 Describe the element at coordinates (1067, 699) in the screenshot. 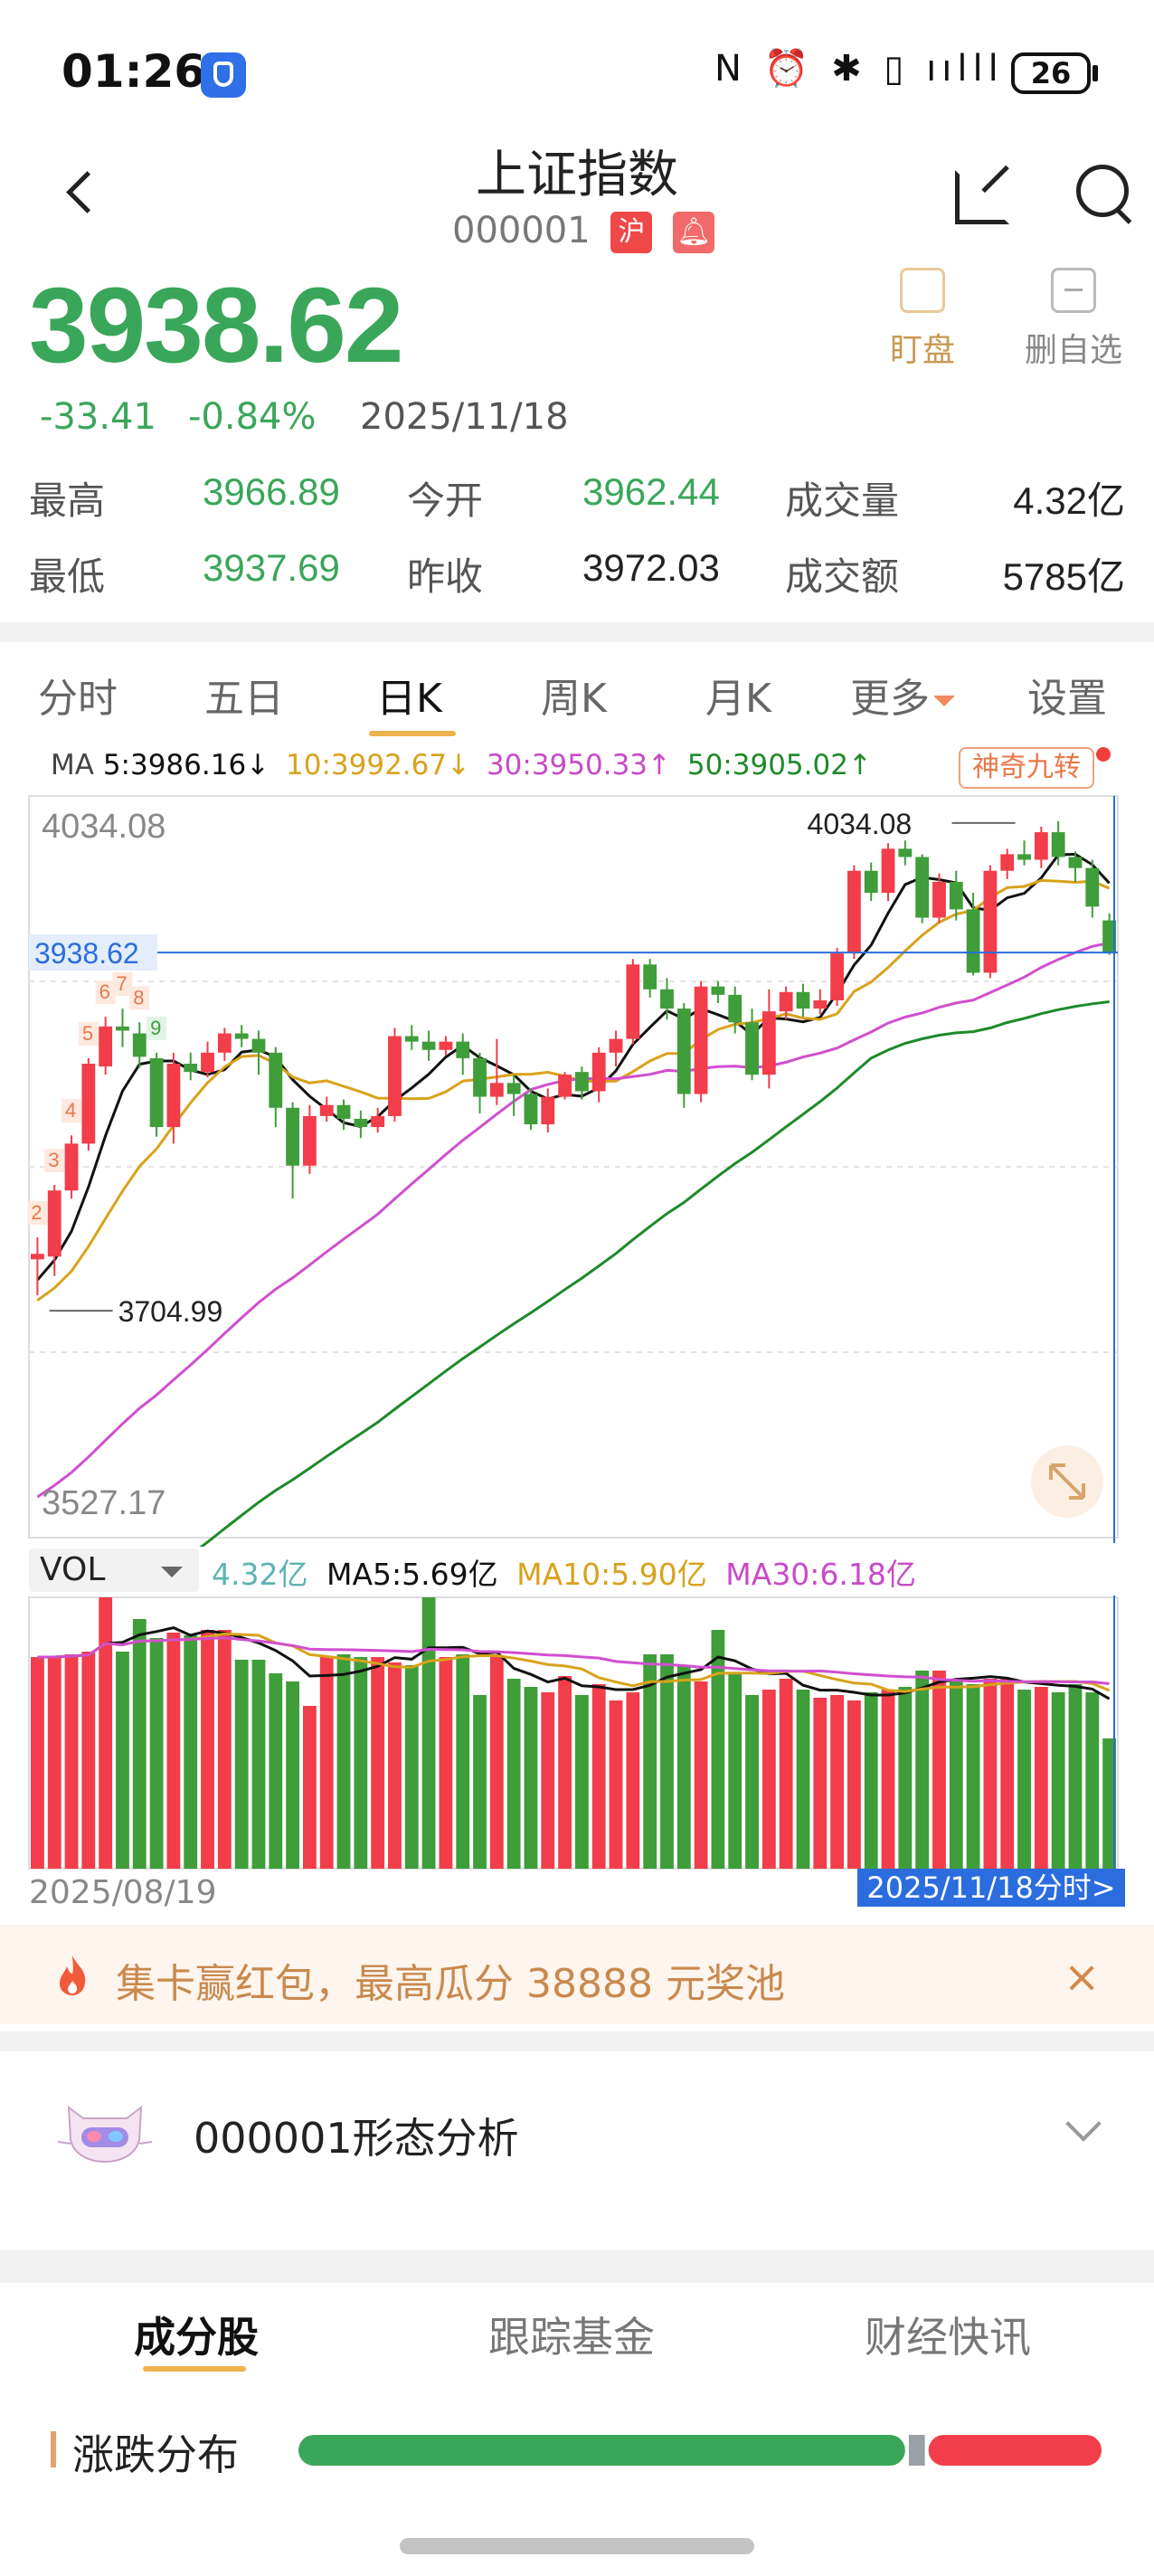

I see `tab-settings: 设置` at that location.